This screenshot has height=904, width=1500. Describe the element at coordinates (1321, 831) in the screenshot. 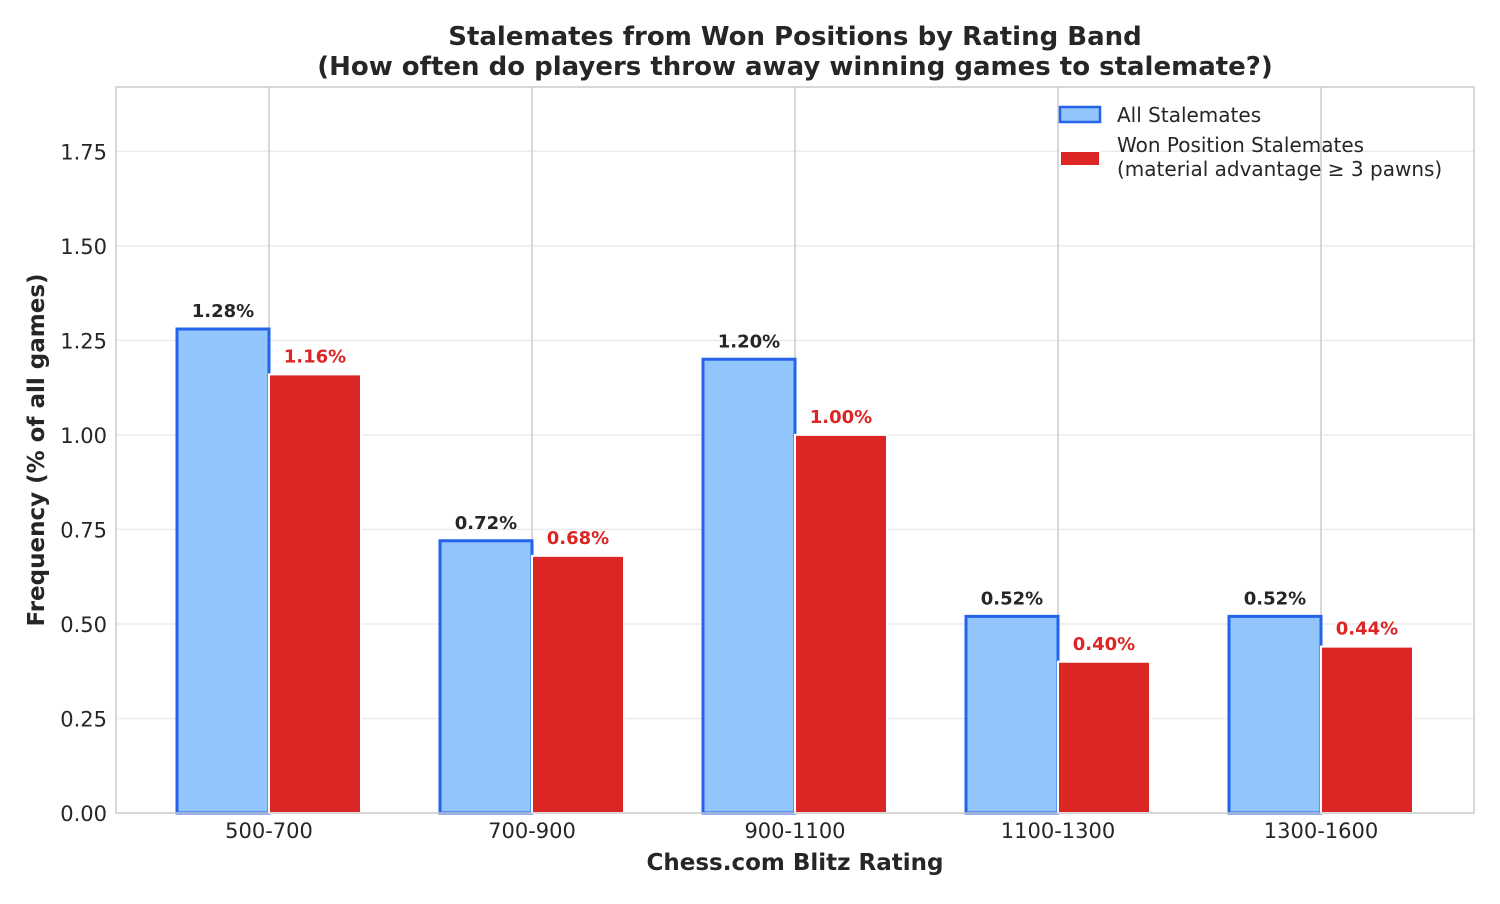

I see `x-tick-label: 1300-1600` at that location.